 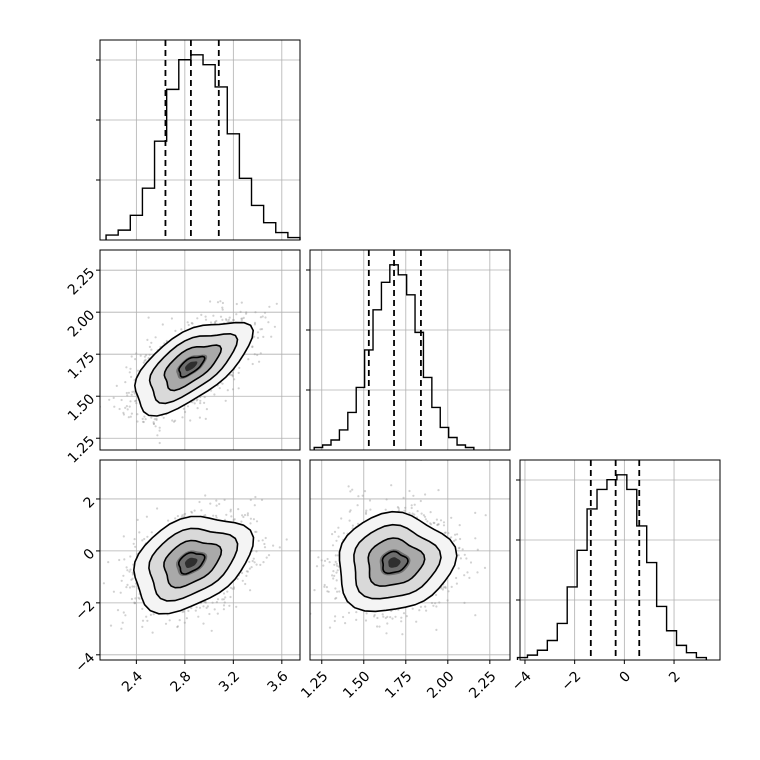 I want to click on x-tick-label: 2.25, so click(x=482, y=684).